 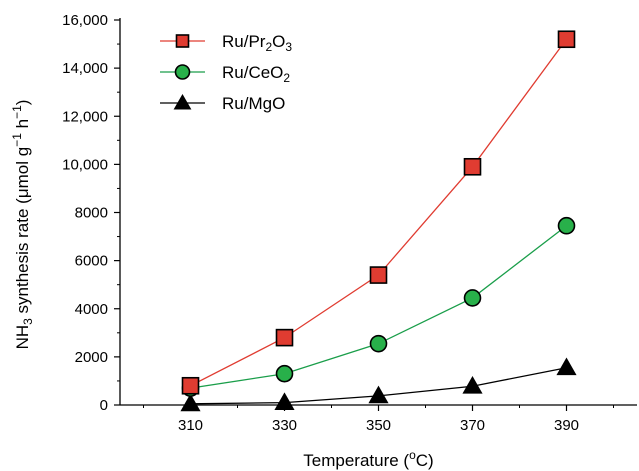 I want to click on legend-item: Ru/CeO2, so click(x=225, y=74).